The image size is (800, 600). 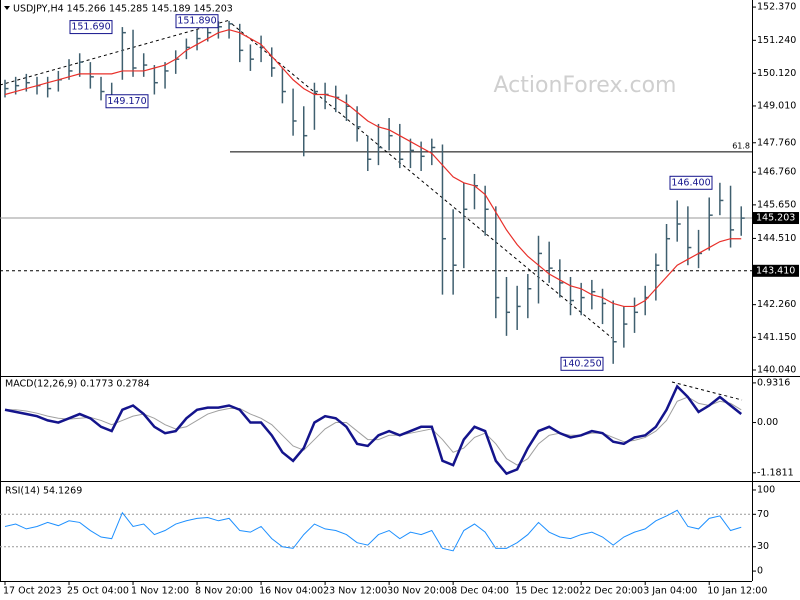 What do you see at coordinates (224, 591) in the screenshot?
I see `x-tick-label: 8 Nov 20:00` at bounding box center [224, 591].